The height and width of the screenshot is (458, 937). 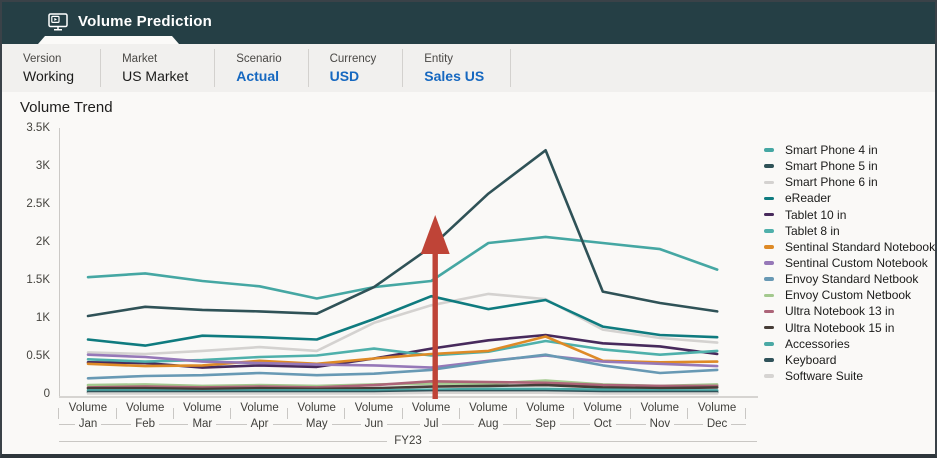 I want to click on y-tick-label: 3K, so click(x=42, y=166).